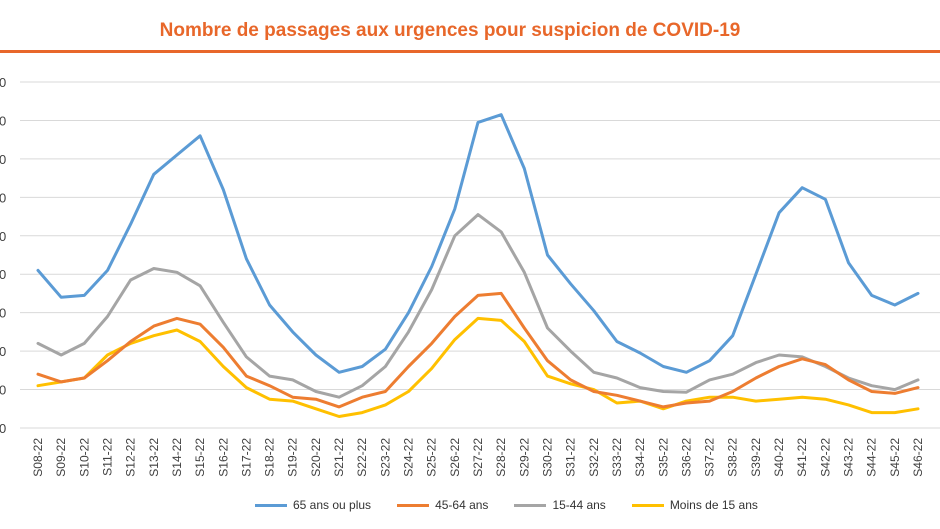  I want to click on x-tick-label: S33-22, so click(617, 457).